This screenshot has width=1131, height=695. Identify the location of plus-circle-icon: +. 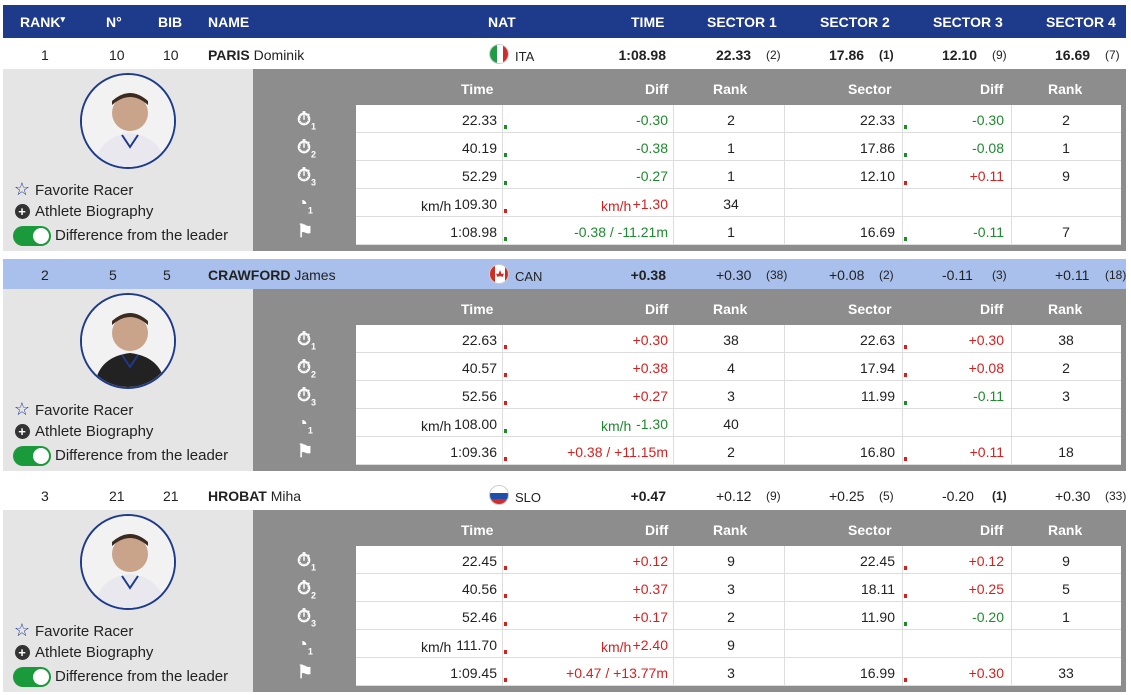
(22, 431).